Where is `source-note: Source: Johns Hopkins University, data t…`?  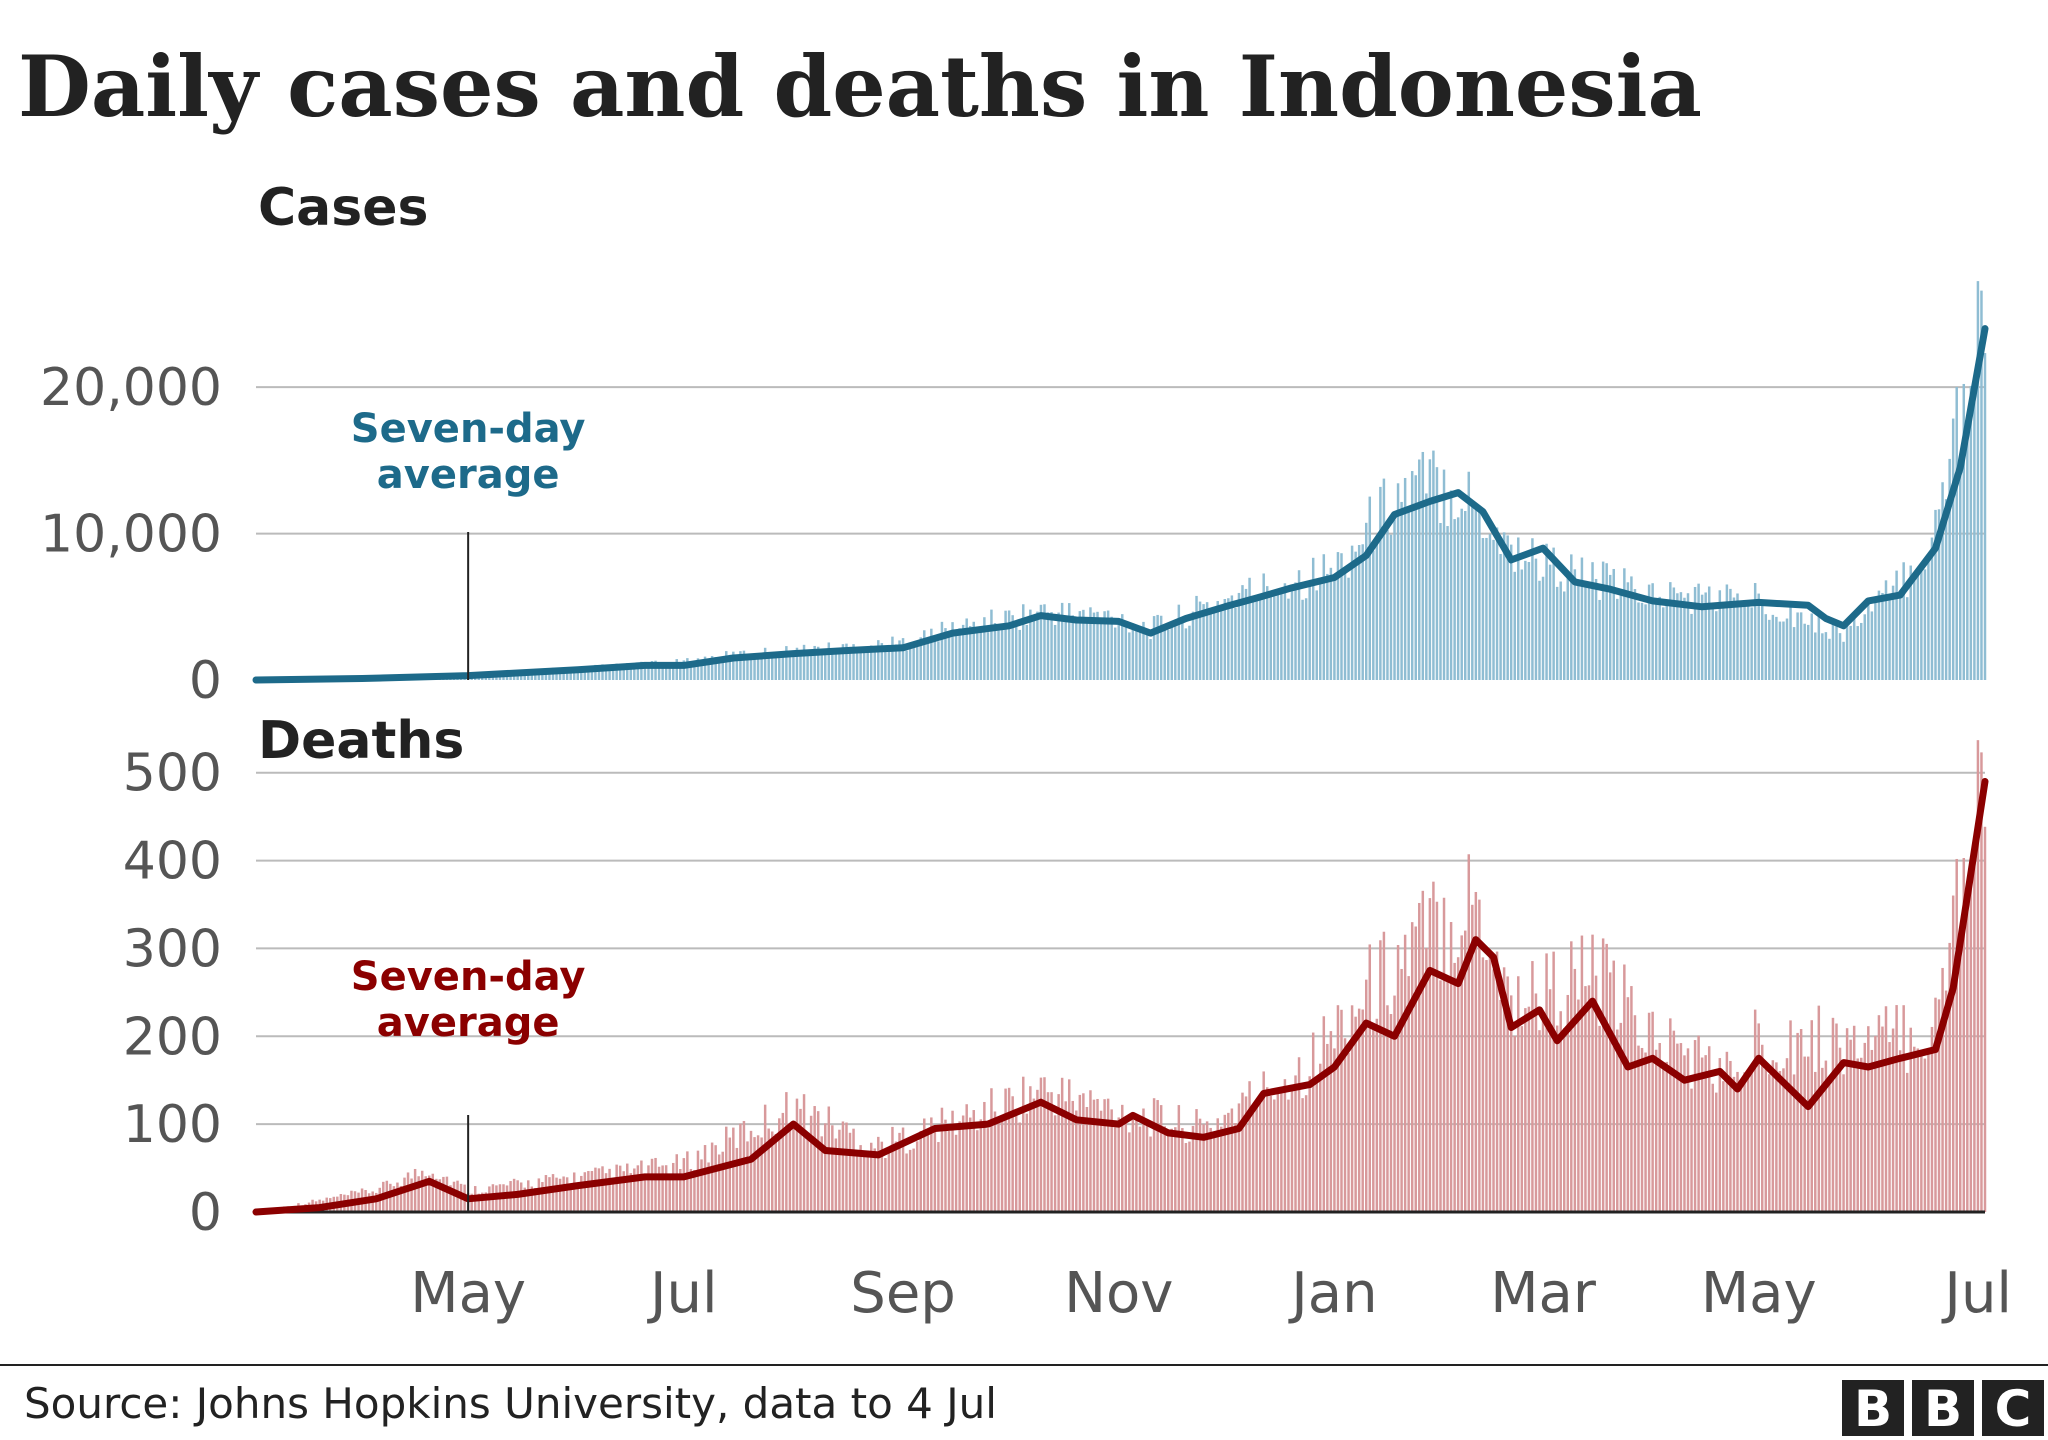
source-note: Source: Johns Hopkins University, data t… is located at coordinates (510, 1403).